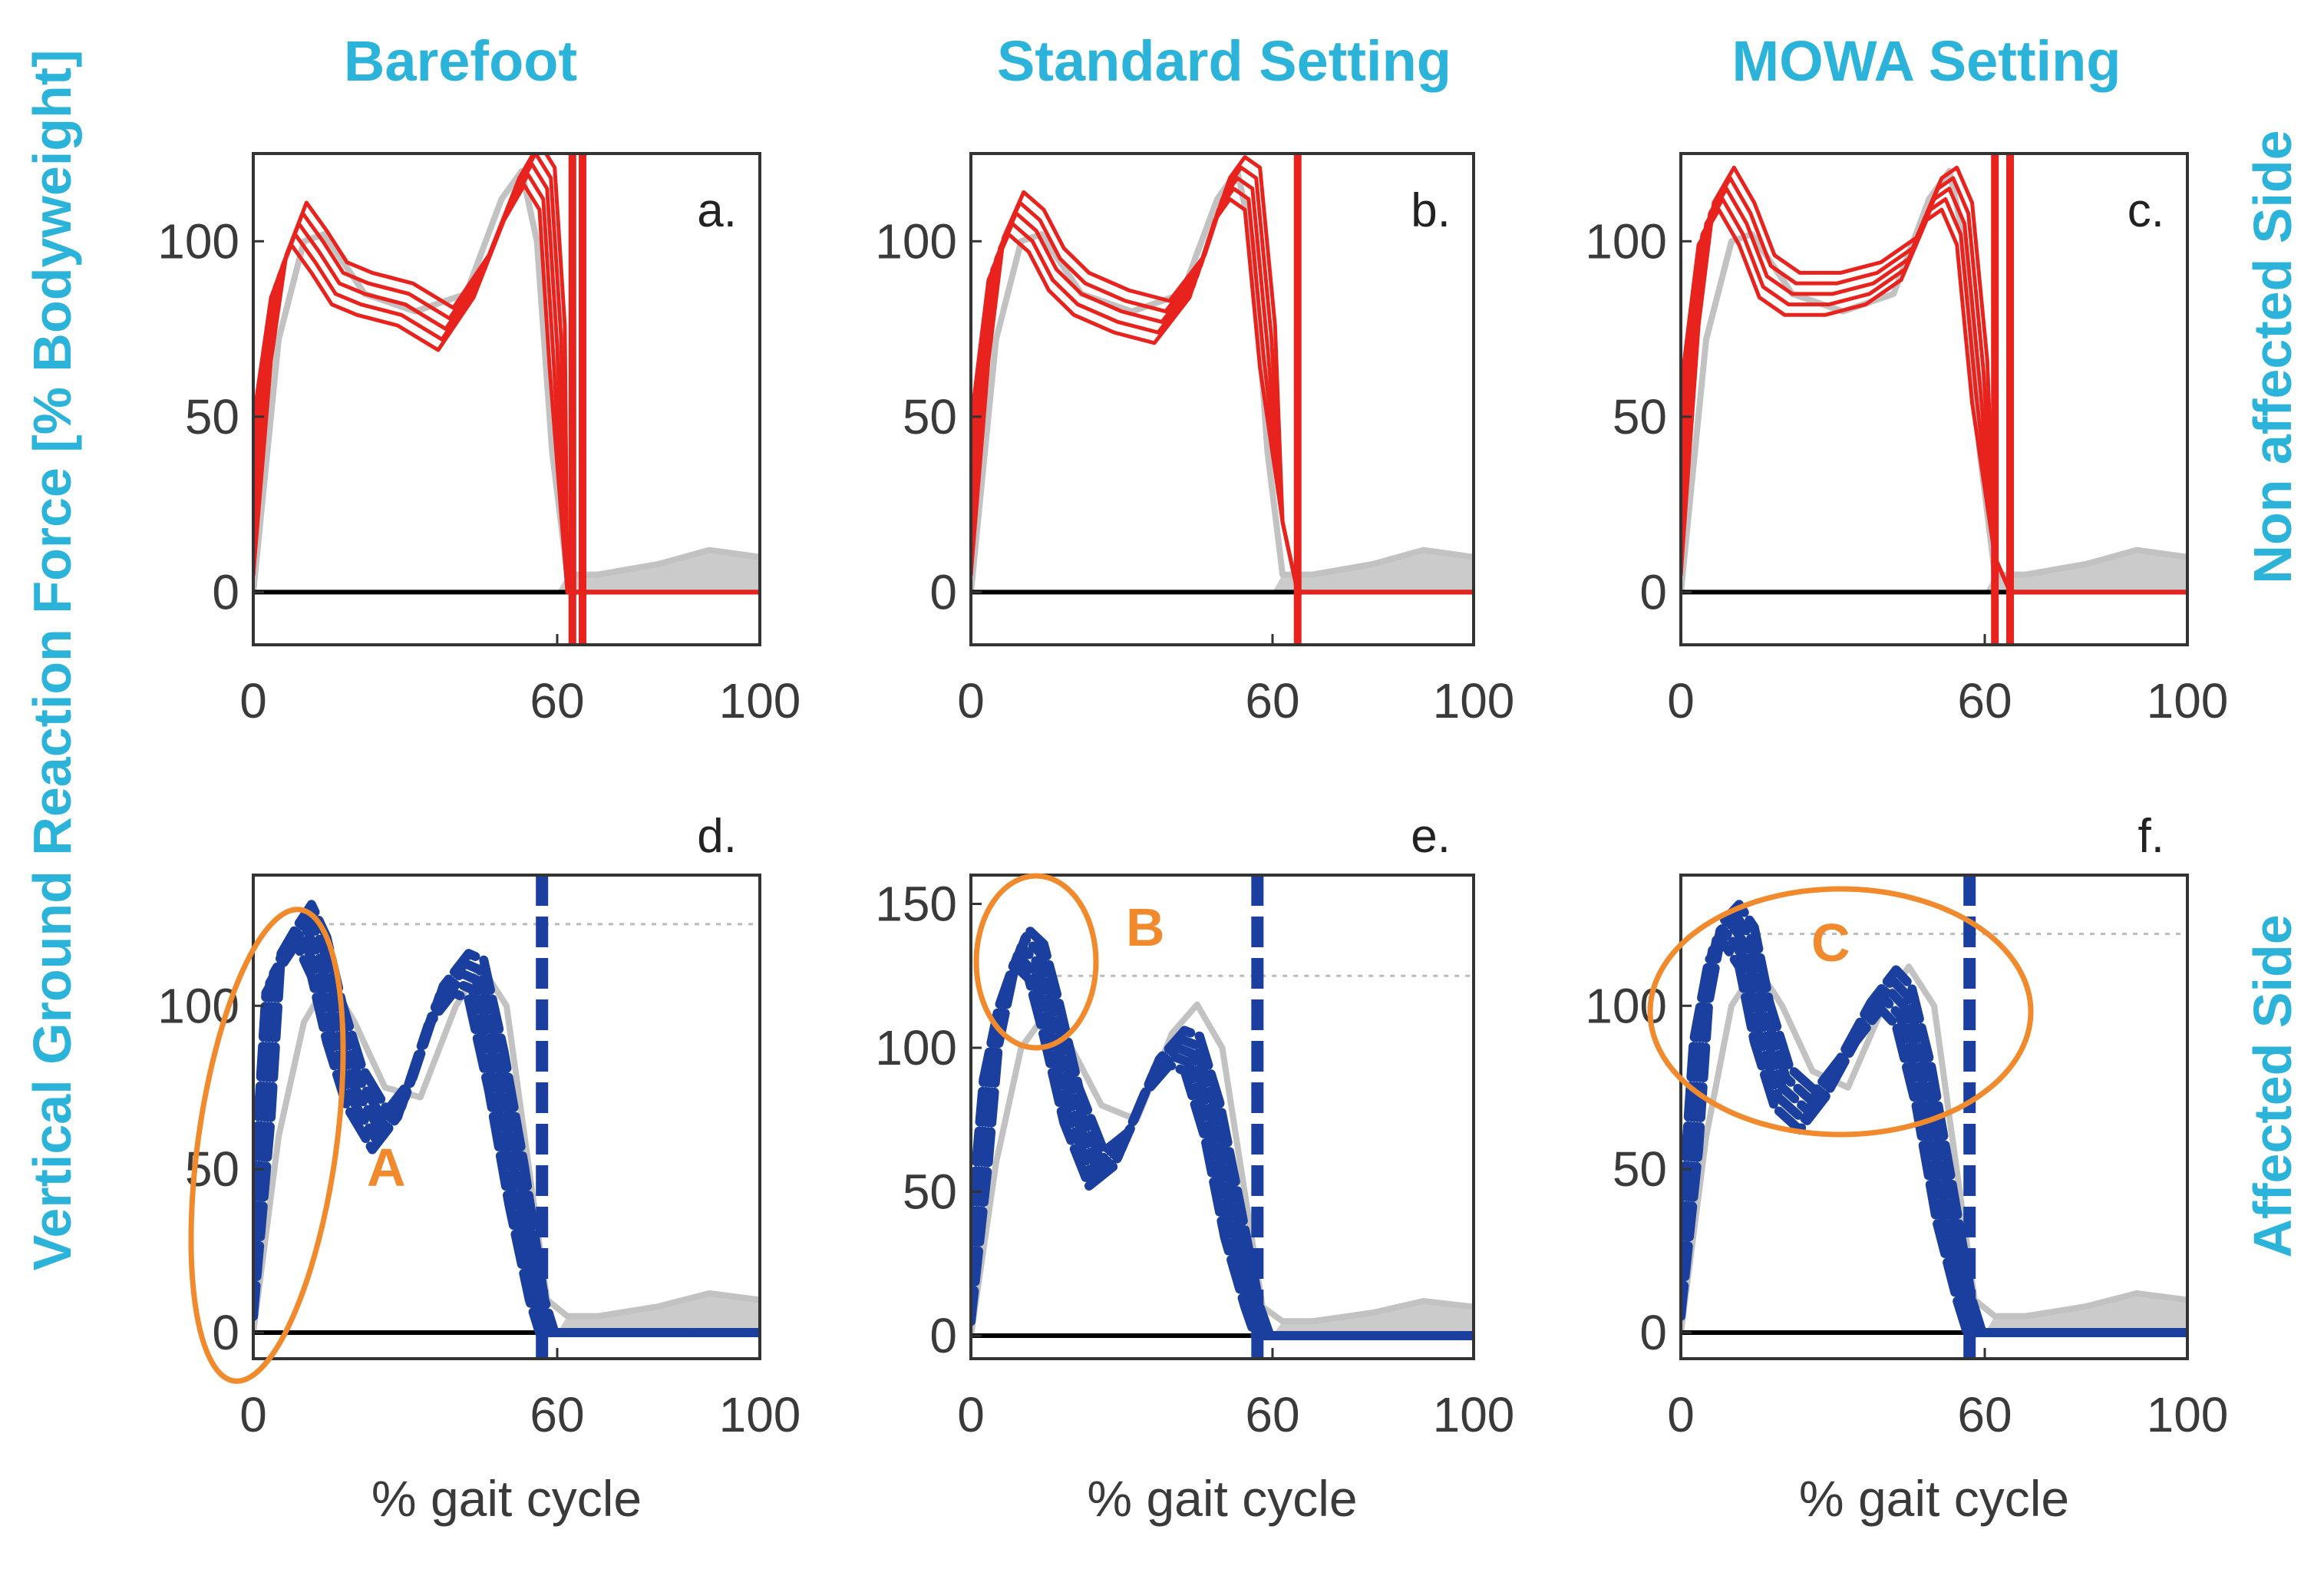  What do you see at coordinates (1224, 61) in the screenshot?
I see `column-title-standard: Standard Setting` at bounding box center [1224, 61].